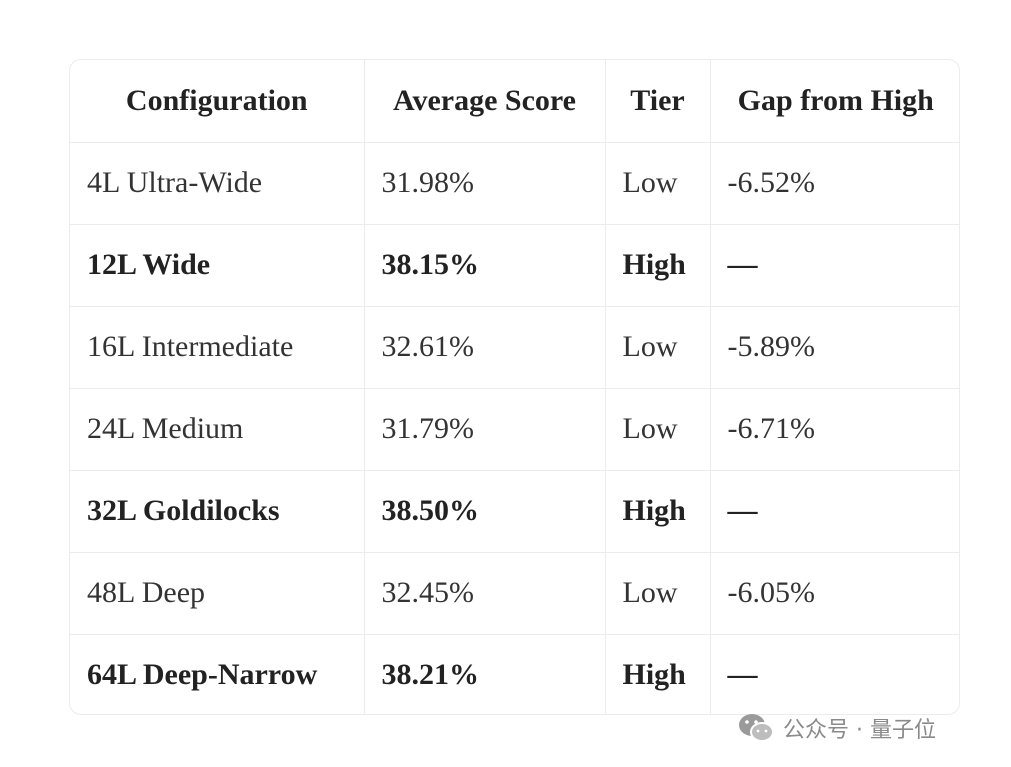  I want to click on table-row: 64L Deep-Narrow 38.21% High —, so click(514, 674).